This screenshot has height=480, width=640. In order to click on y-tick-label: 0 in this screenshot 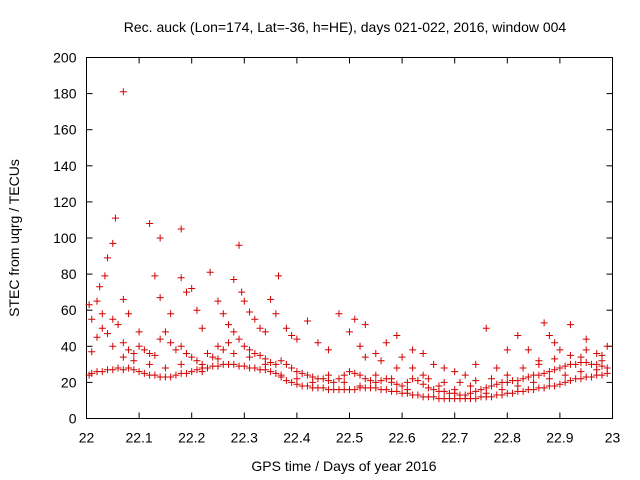, I will do `click(73, 419)`.